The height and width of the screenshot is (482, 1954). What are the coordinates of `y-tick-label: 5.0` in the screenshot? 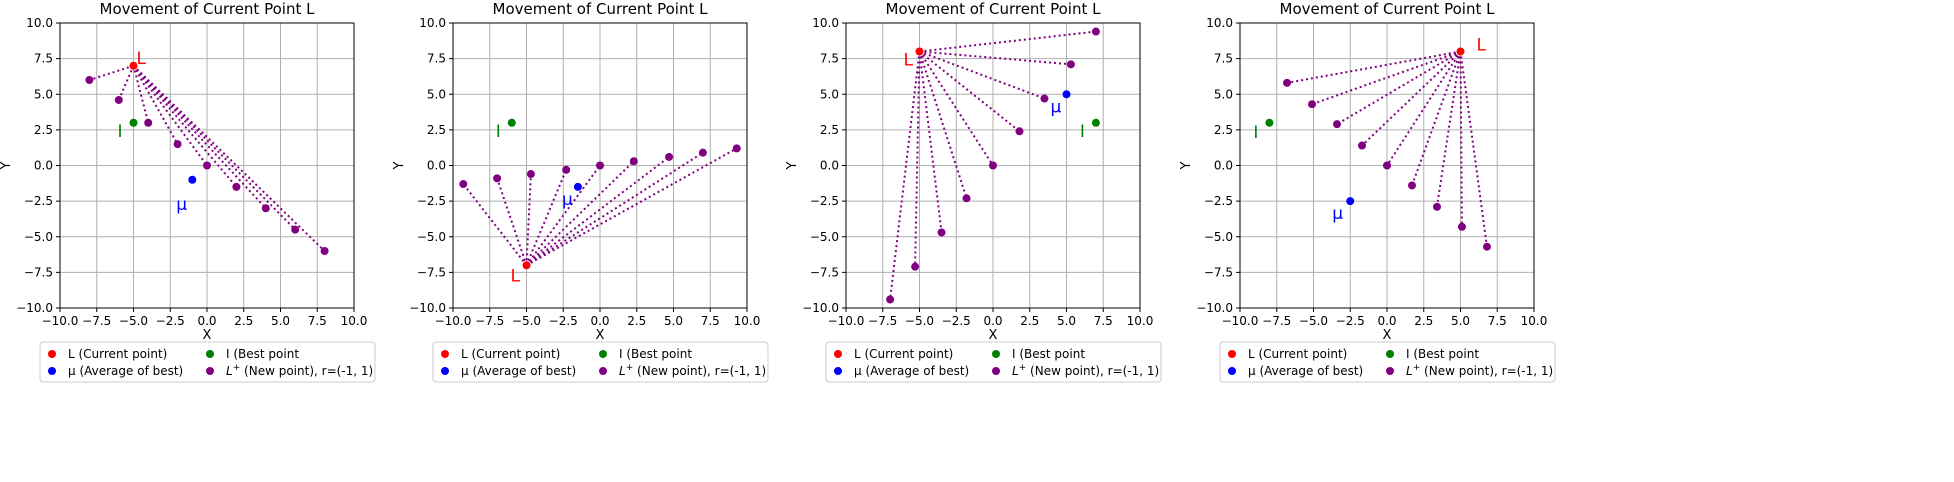 It's located at (829, 94).